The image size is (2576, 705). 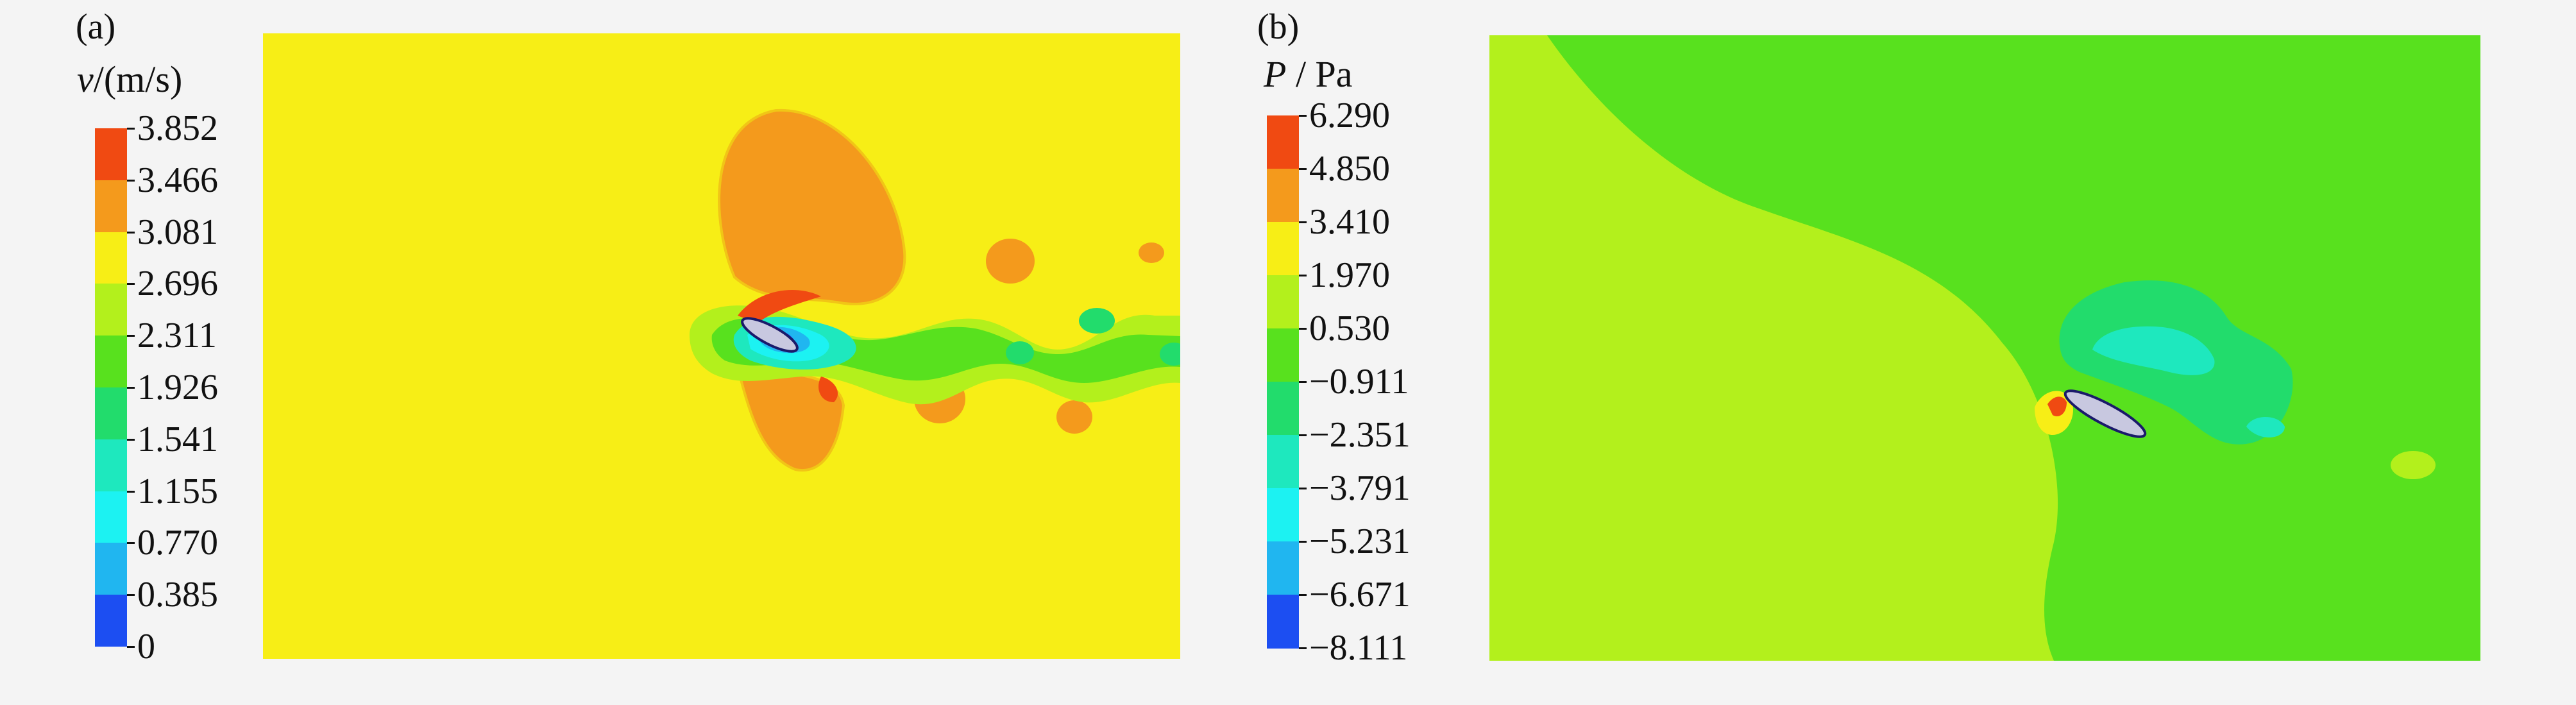 I want to click on colorbar-symbol-a: v, so click(x=85, y=79).